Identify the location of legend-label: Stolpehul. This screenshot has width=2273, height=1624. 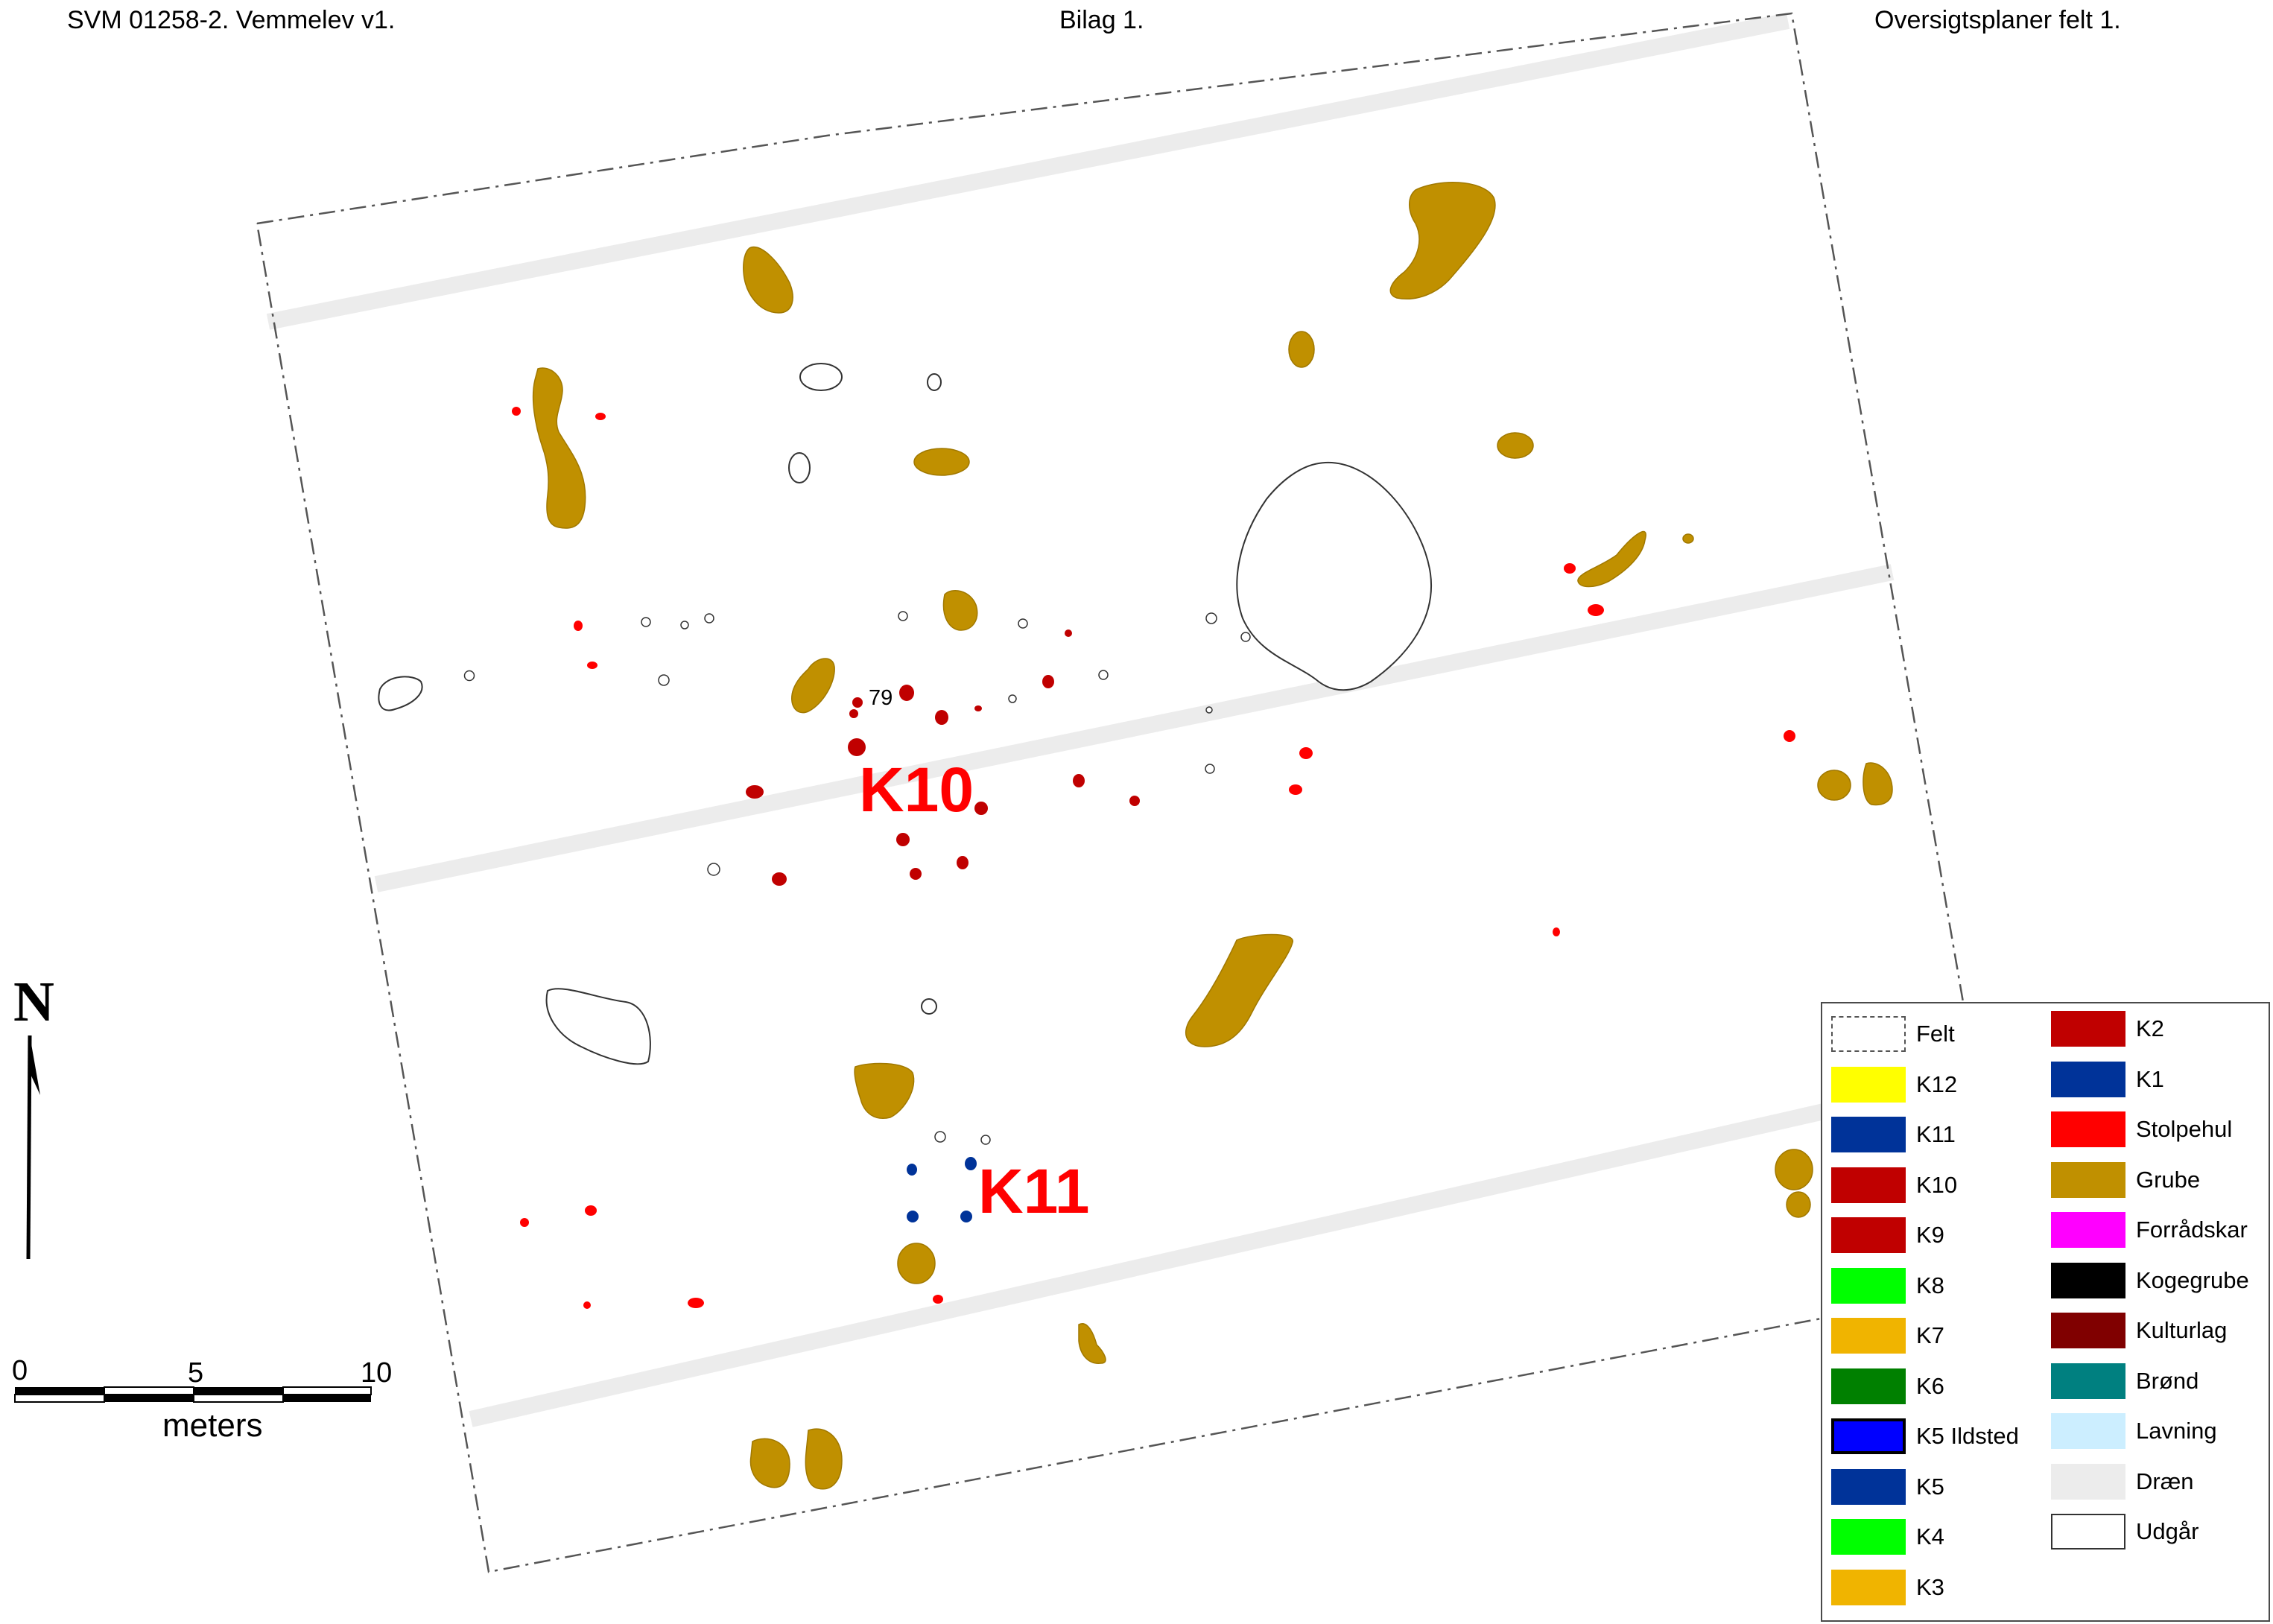
(2185, 1129).